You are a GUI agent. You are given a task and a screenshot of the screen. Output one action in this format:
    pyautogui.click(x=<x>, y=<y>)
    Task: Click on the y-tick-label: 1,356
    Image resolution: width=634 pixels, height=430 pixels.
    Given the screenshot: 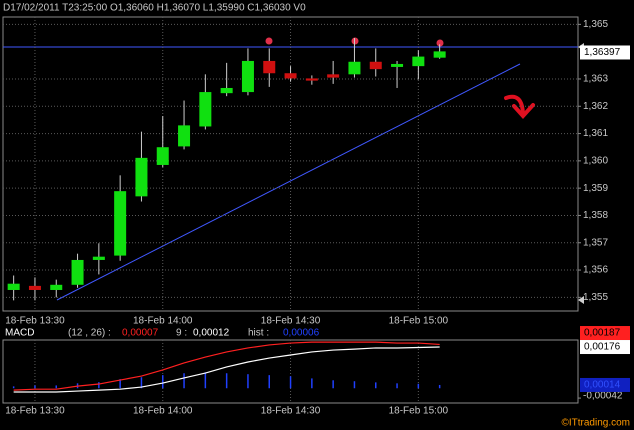 What is the action you would take?
    pyautogui.click(x=595, y=270)
    